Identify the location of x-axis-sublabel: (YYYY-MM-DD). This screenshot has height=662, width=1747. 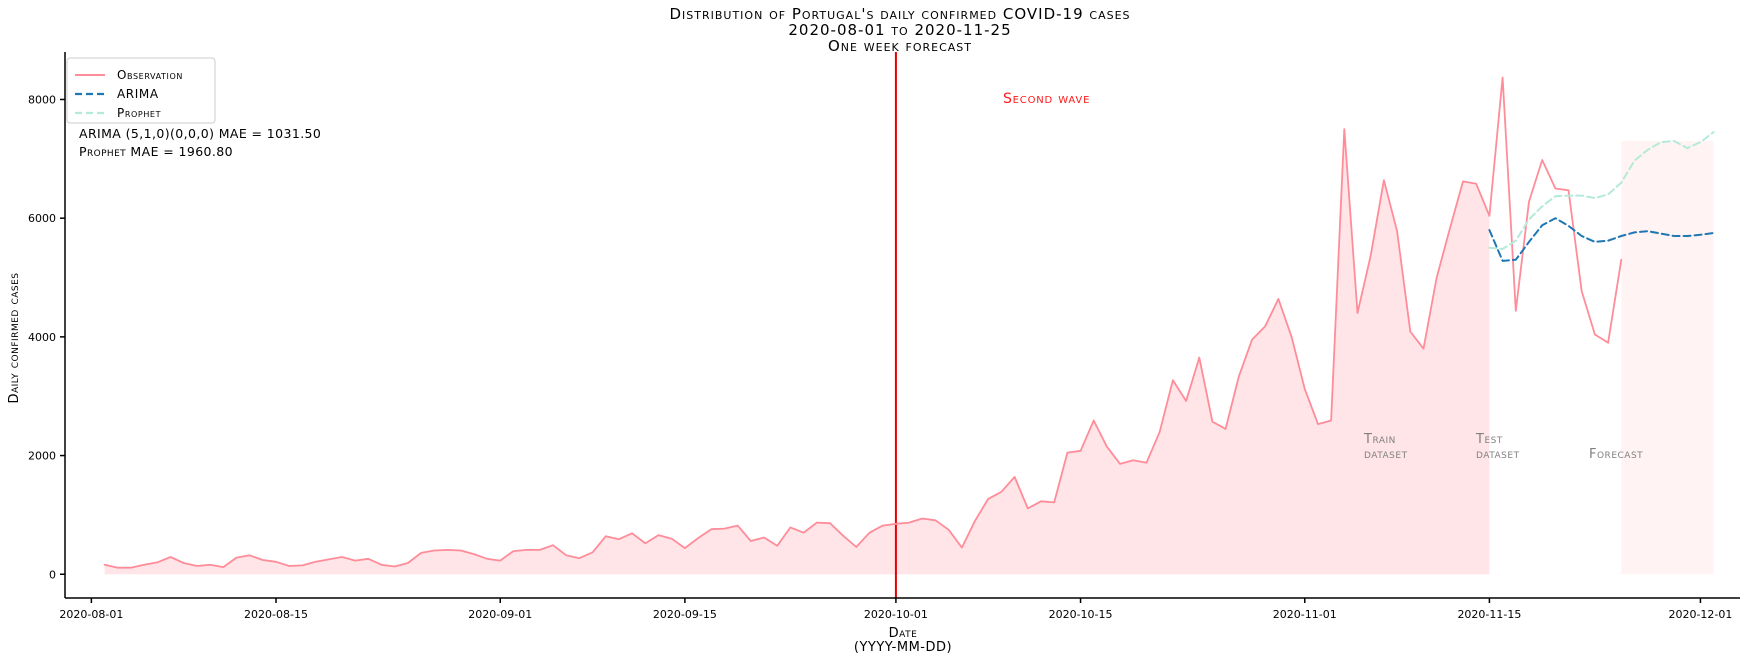
(903, 647).